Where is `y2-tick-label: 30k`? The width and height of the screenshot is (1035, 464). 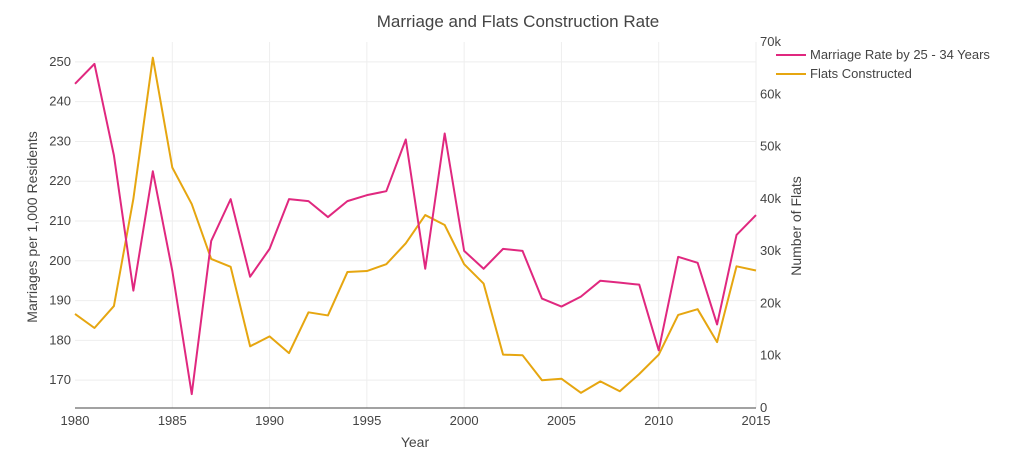
y2-tick-label: 30k is located at coordinates (770, 250).